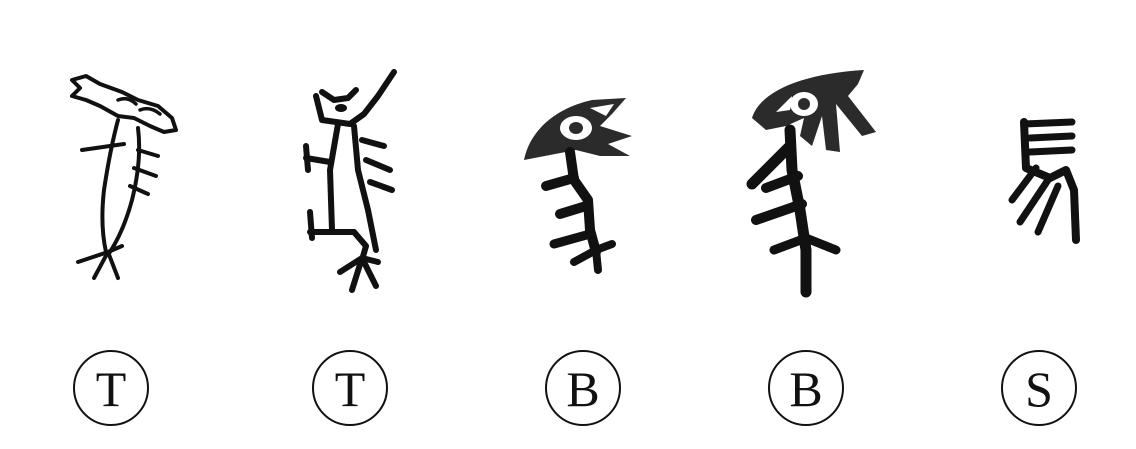  I want to click on oracle-glyph-2-icon, so click(350, 181).